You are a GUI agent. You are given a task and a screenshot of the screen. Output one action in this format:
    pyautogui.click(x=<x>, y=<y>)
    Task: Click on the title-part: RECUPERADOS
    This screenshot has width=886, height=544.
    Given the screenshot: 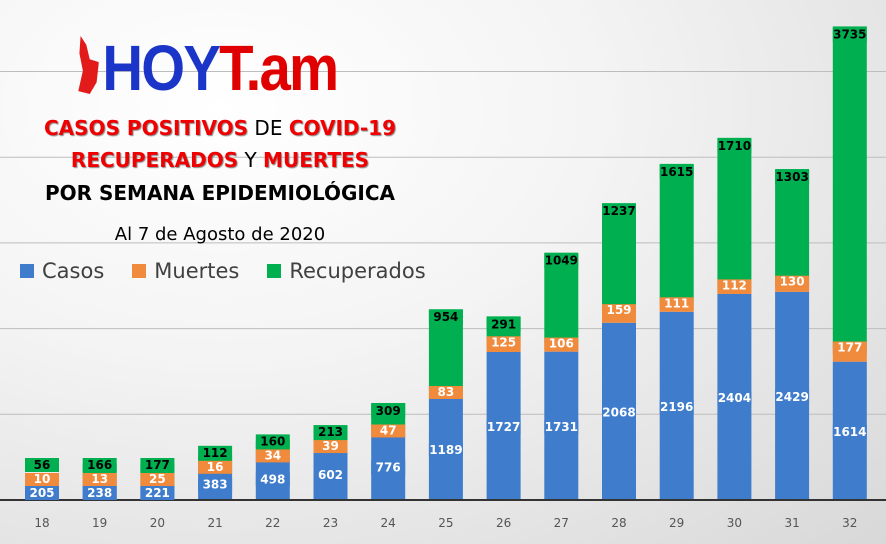 What is the action you would take?
    pyautogui.click(x=154, y=160)
    